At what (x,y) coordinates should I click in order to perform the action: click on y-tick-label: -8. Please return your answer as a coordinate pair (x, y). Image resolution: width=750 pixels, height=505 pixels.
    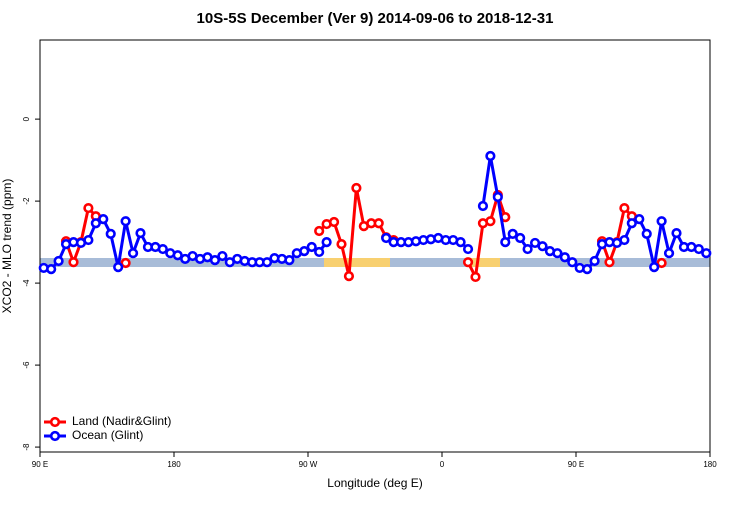
    Looking at the image, I should click on (26, 447).